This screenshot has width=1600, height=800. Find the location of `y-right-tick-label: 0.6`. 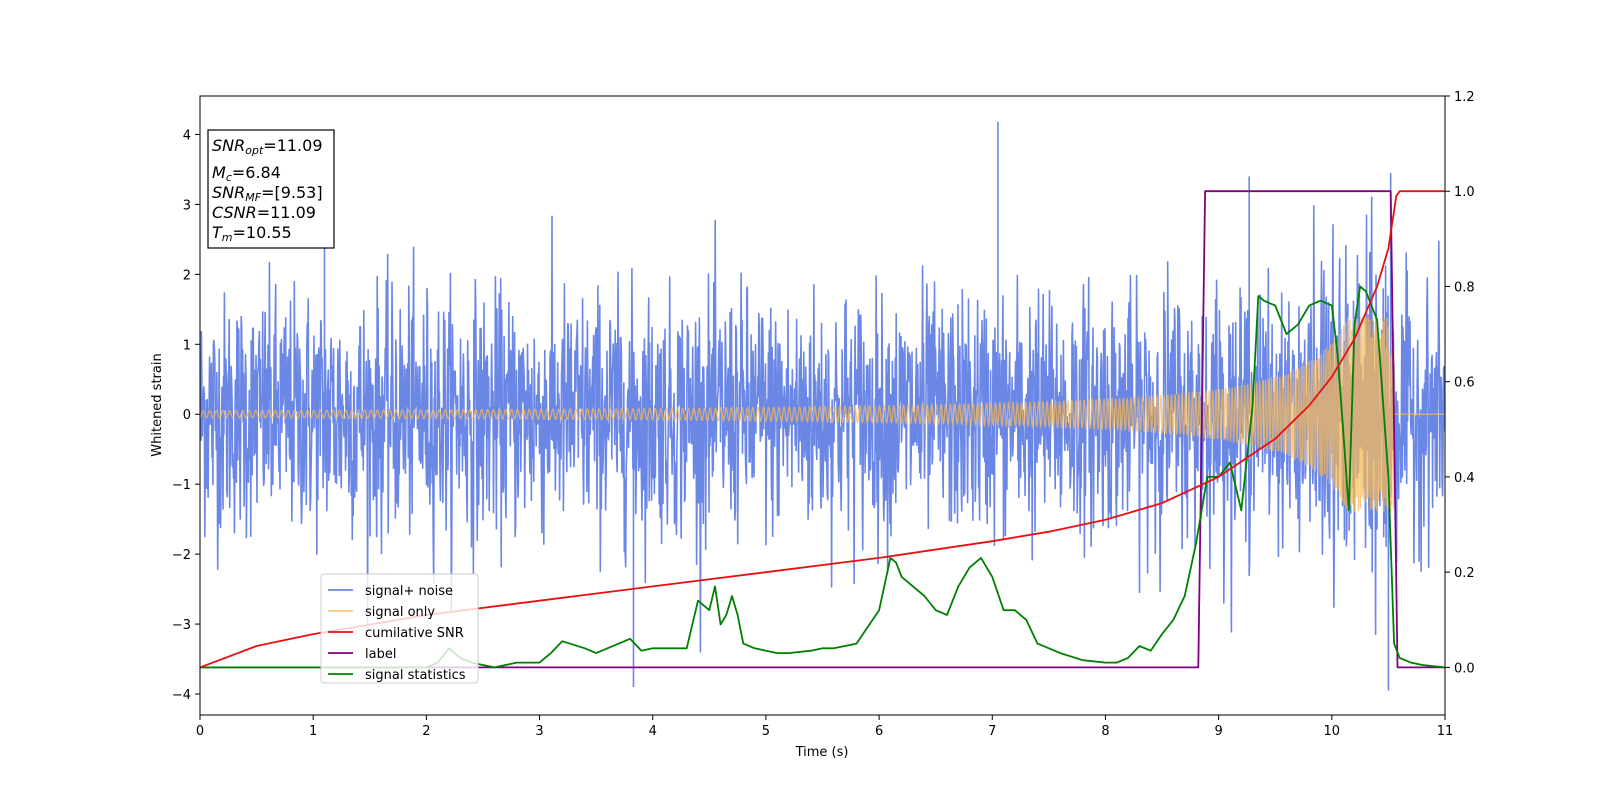

y-right-tick-label: 0.6 is located at coordinates (1464, 383).